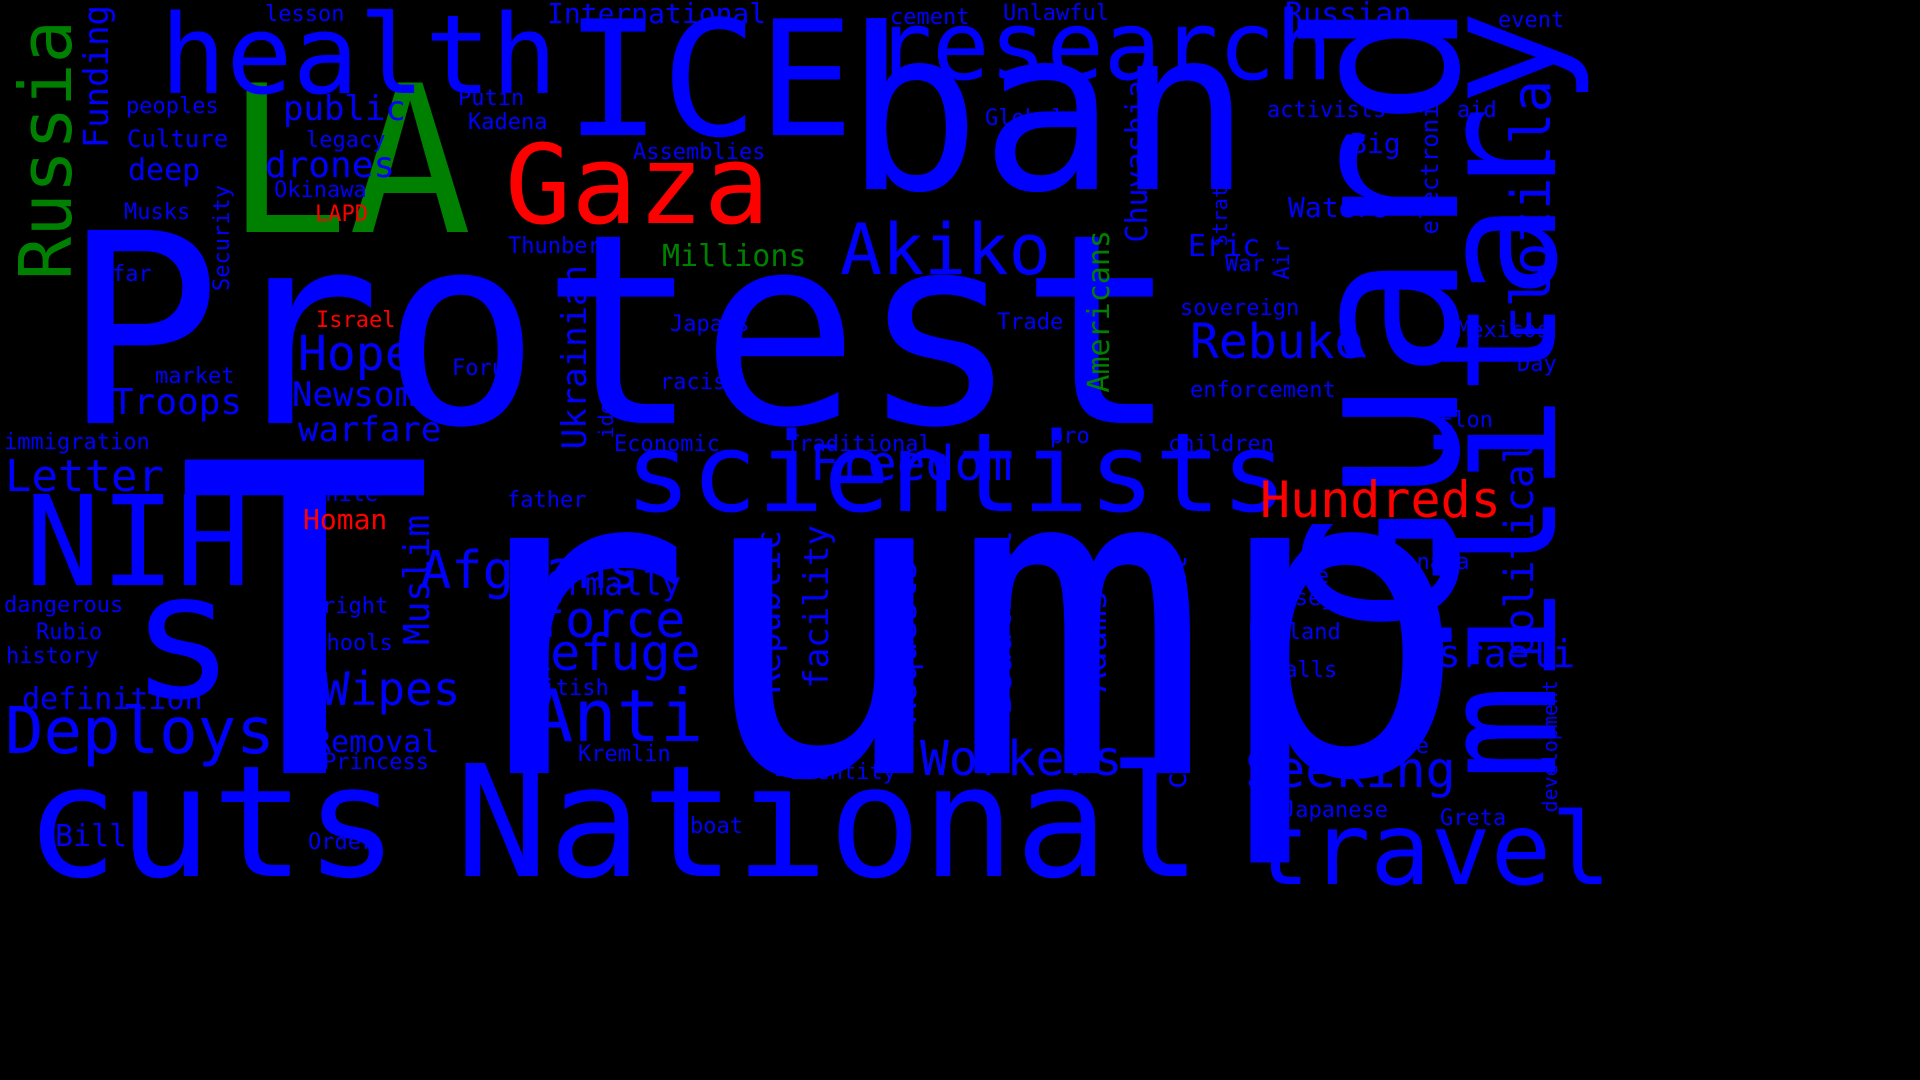 This screenshot has width=1920, height=1080. Describe the element at coordinates (1263, 390) in the screenshot. I see `word-enforcement: enforcement` at that location.